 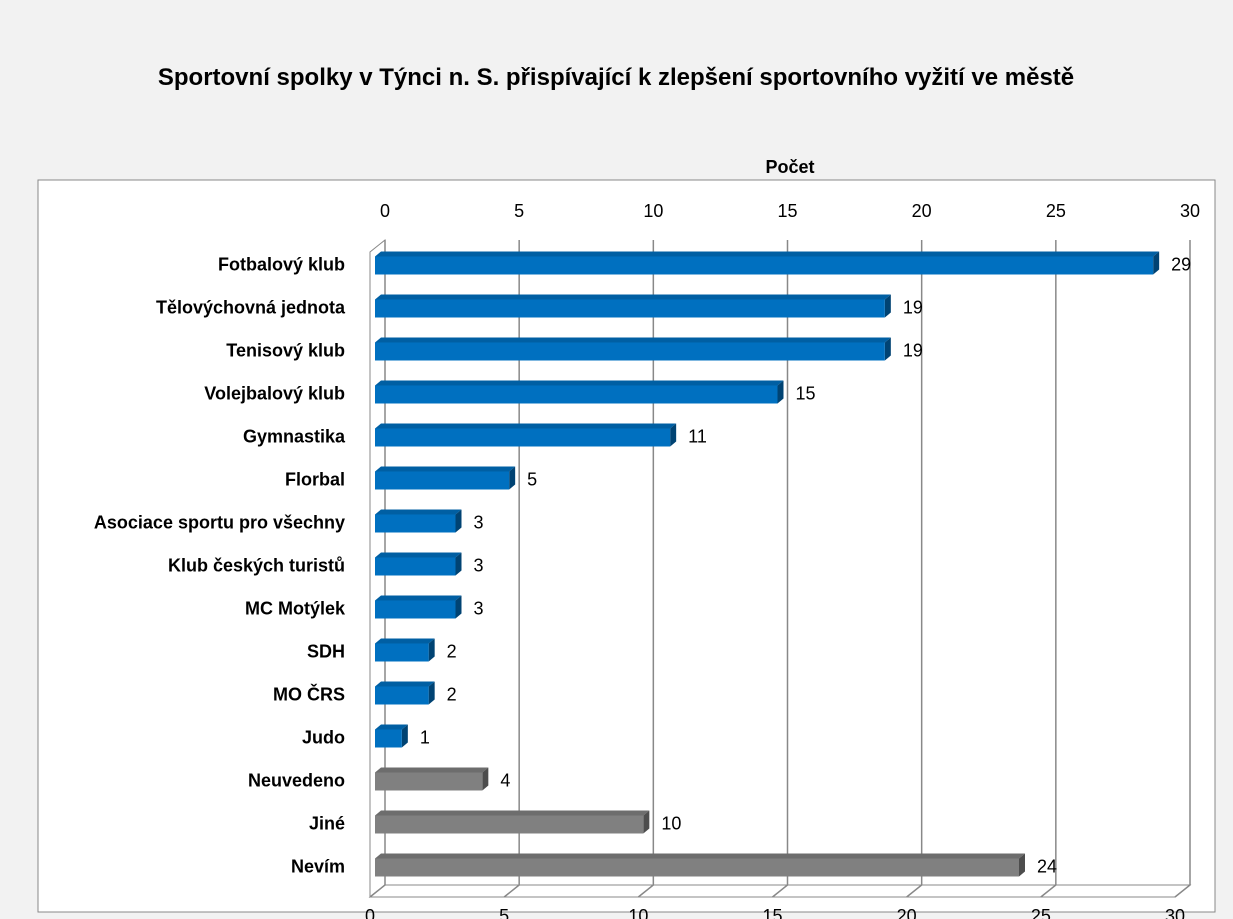 What do you see at coordinates (787, 211) in the screenshot?
I see `x-tick-label: 15` at bounding box center [787, 211].